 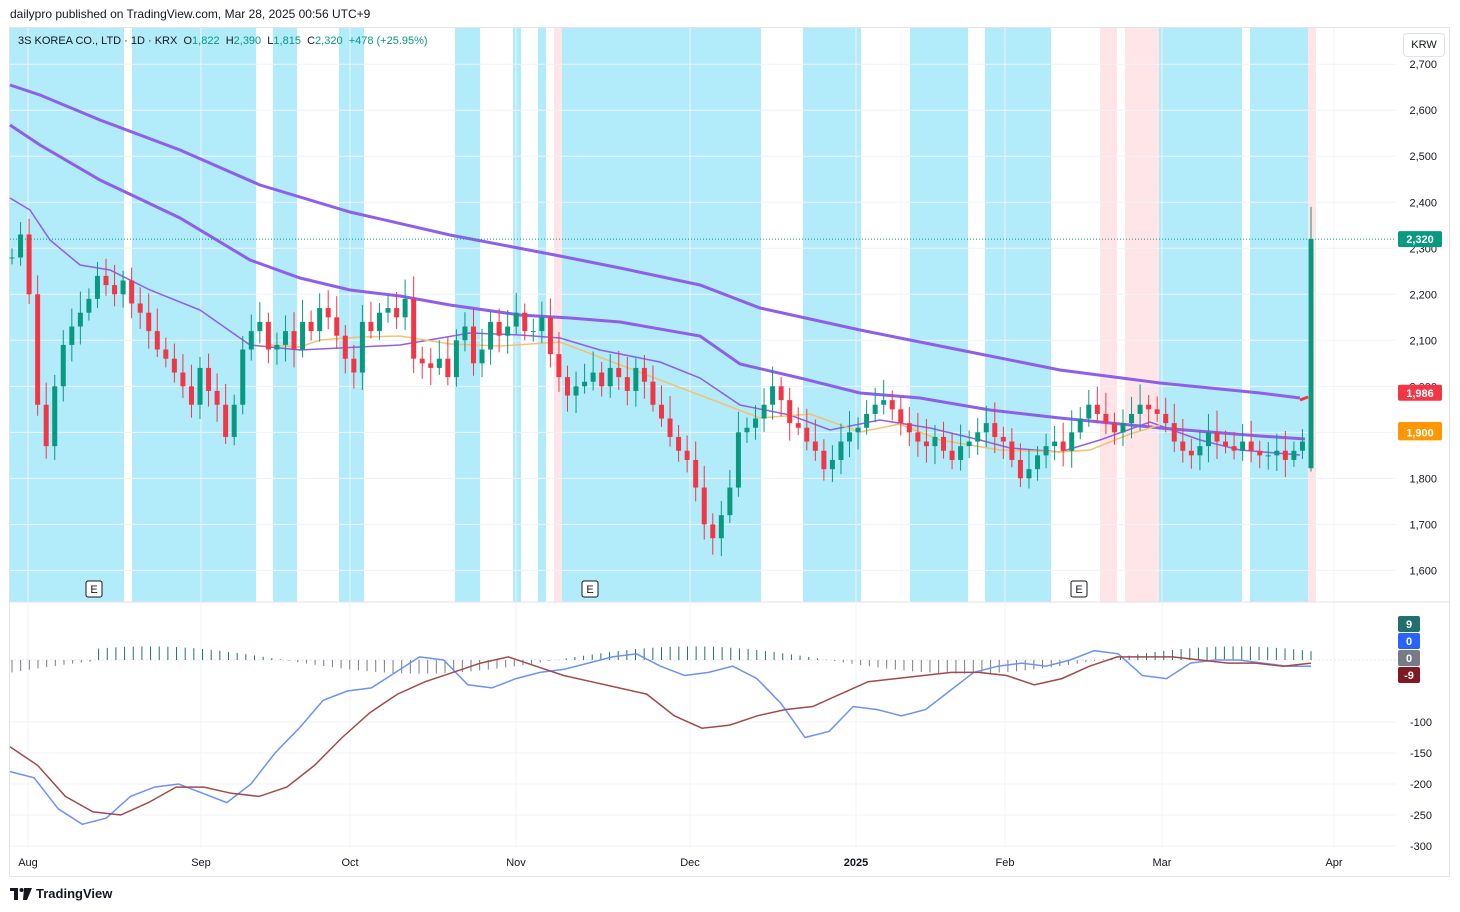 I want to click on price-tick-label: 1,600, so click(x=1423, y=571).